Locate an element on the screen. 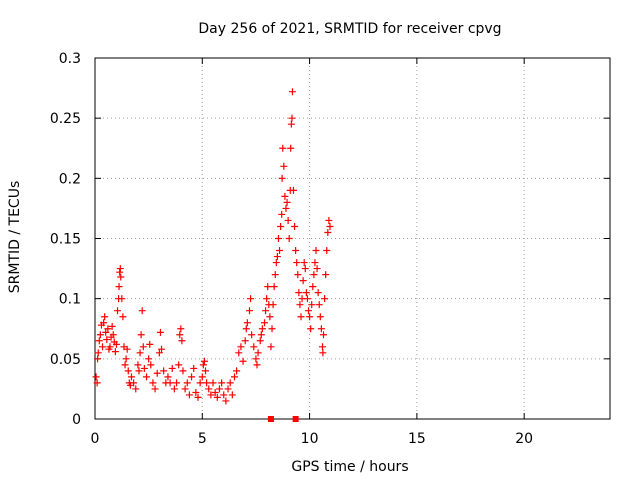 The image size is (640, 480). x-tick-label: 20 is located at coordinates (524, 439).